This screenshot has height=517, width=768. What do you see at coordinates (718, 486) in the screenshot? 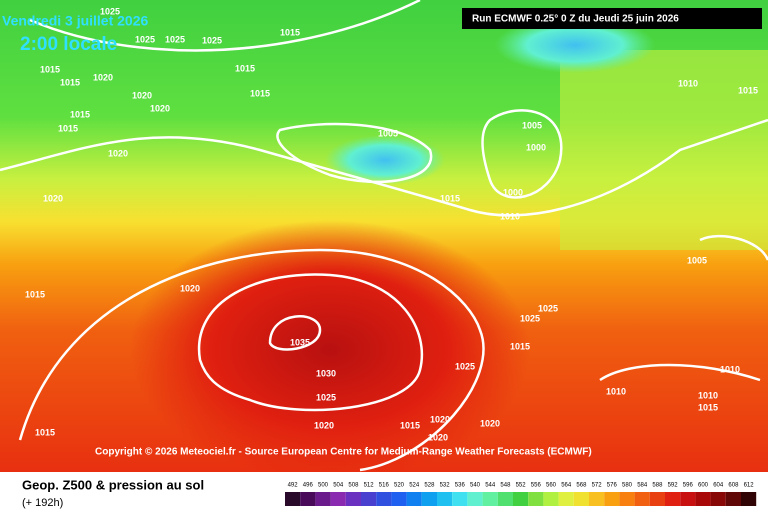
I see `scale-label: 604` at bounding box center [718, 486].